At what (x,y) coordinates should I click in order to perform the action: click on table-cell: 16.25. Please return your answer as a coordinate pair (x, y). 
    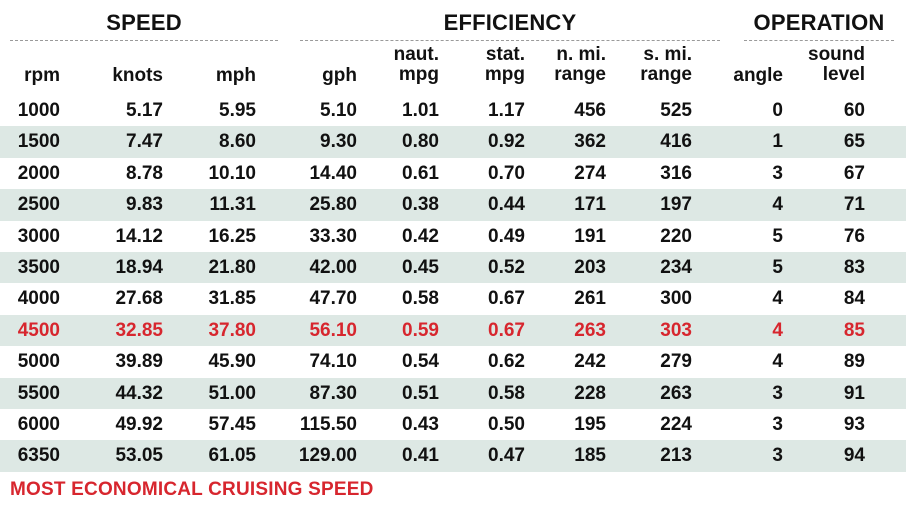
    Looking at the image, I should click on (232, 236).